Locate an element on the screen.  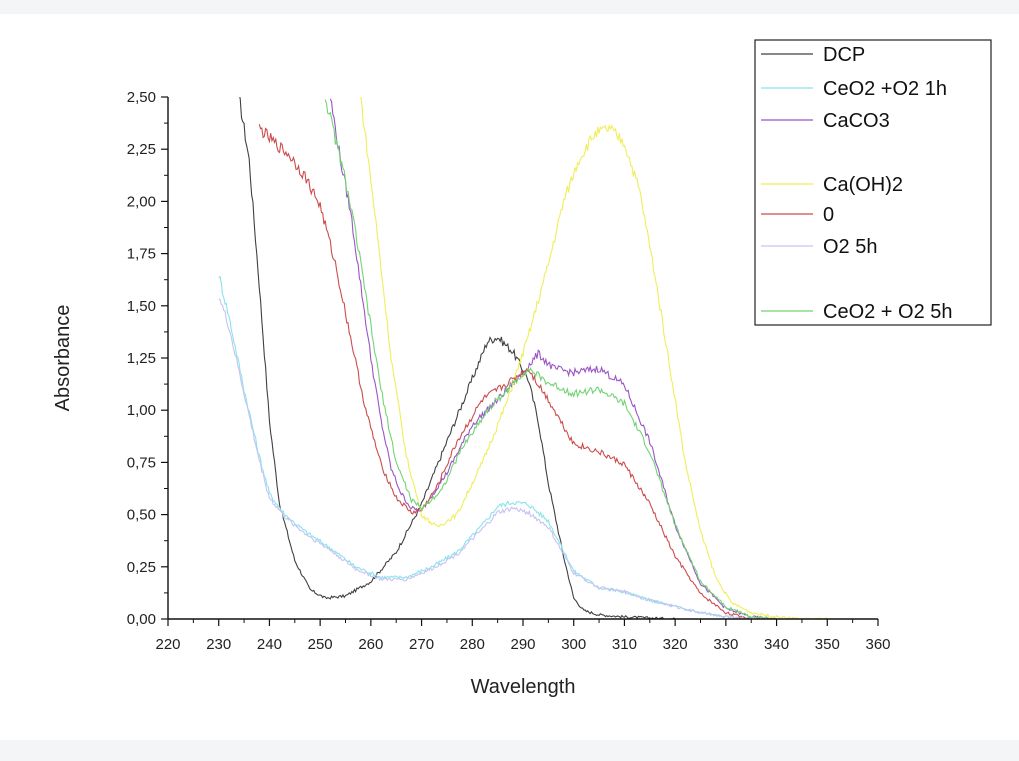
y-tick-label: 1,75 is located at coordinates (141, 254).